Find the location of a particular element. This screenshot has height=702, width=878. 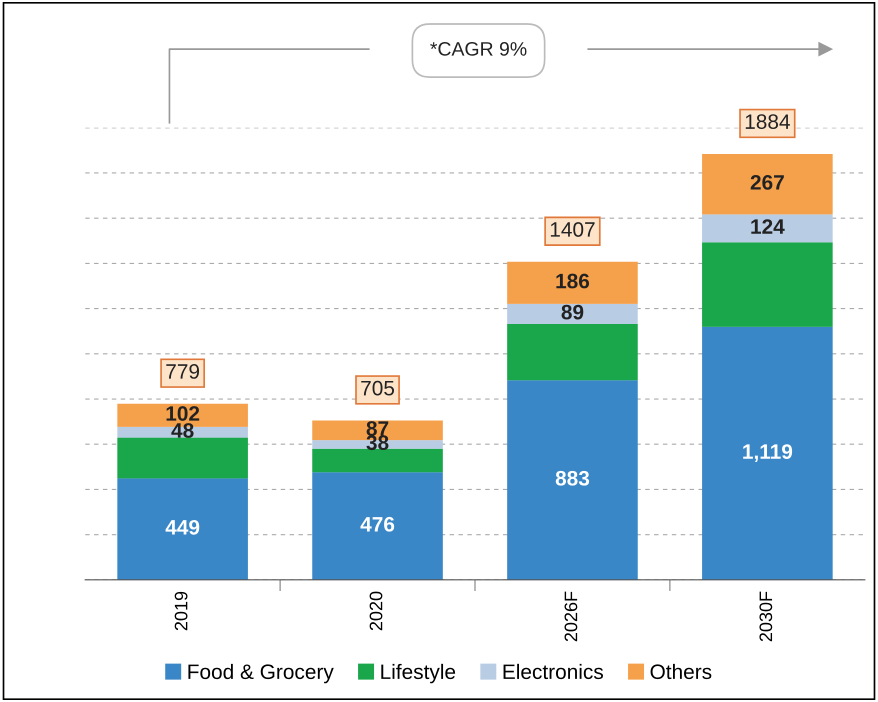

total-label: 1884 is located at coordinates (768, 122).